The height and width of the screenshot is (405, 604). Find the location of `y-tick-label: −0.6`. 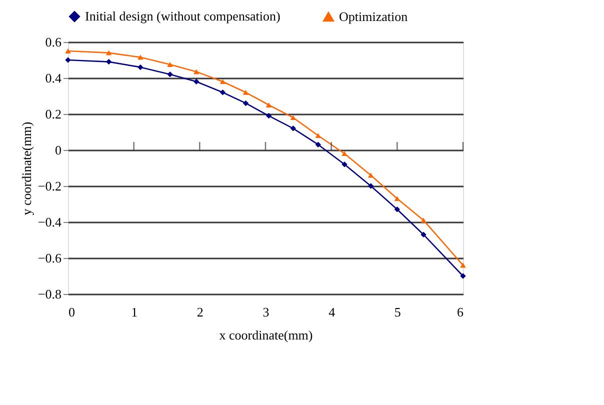

y-tick-label: −0.6 is located at coordinates (50, 258).